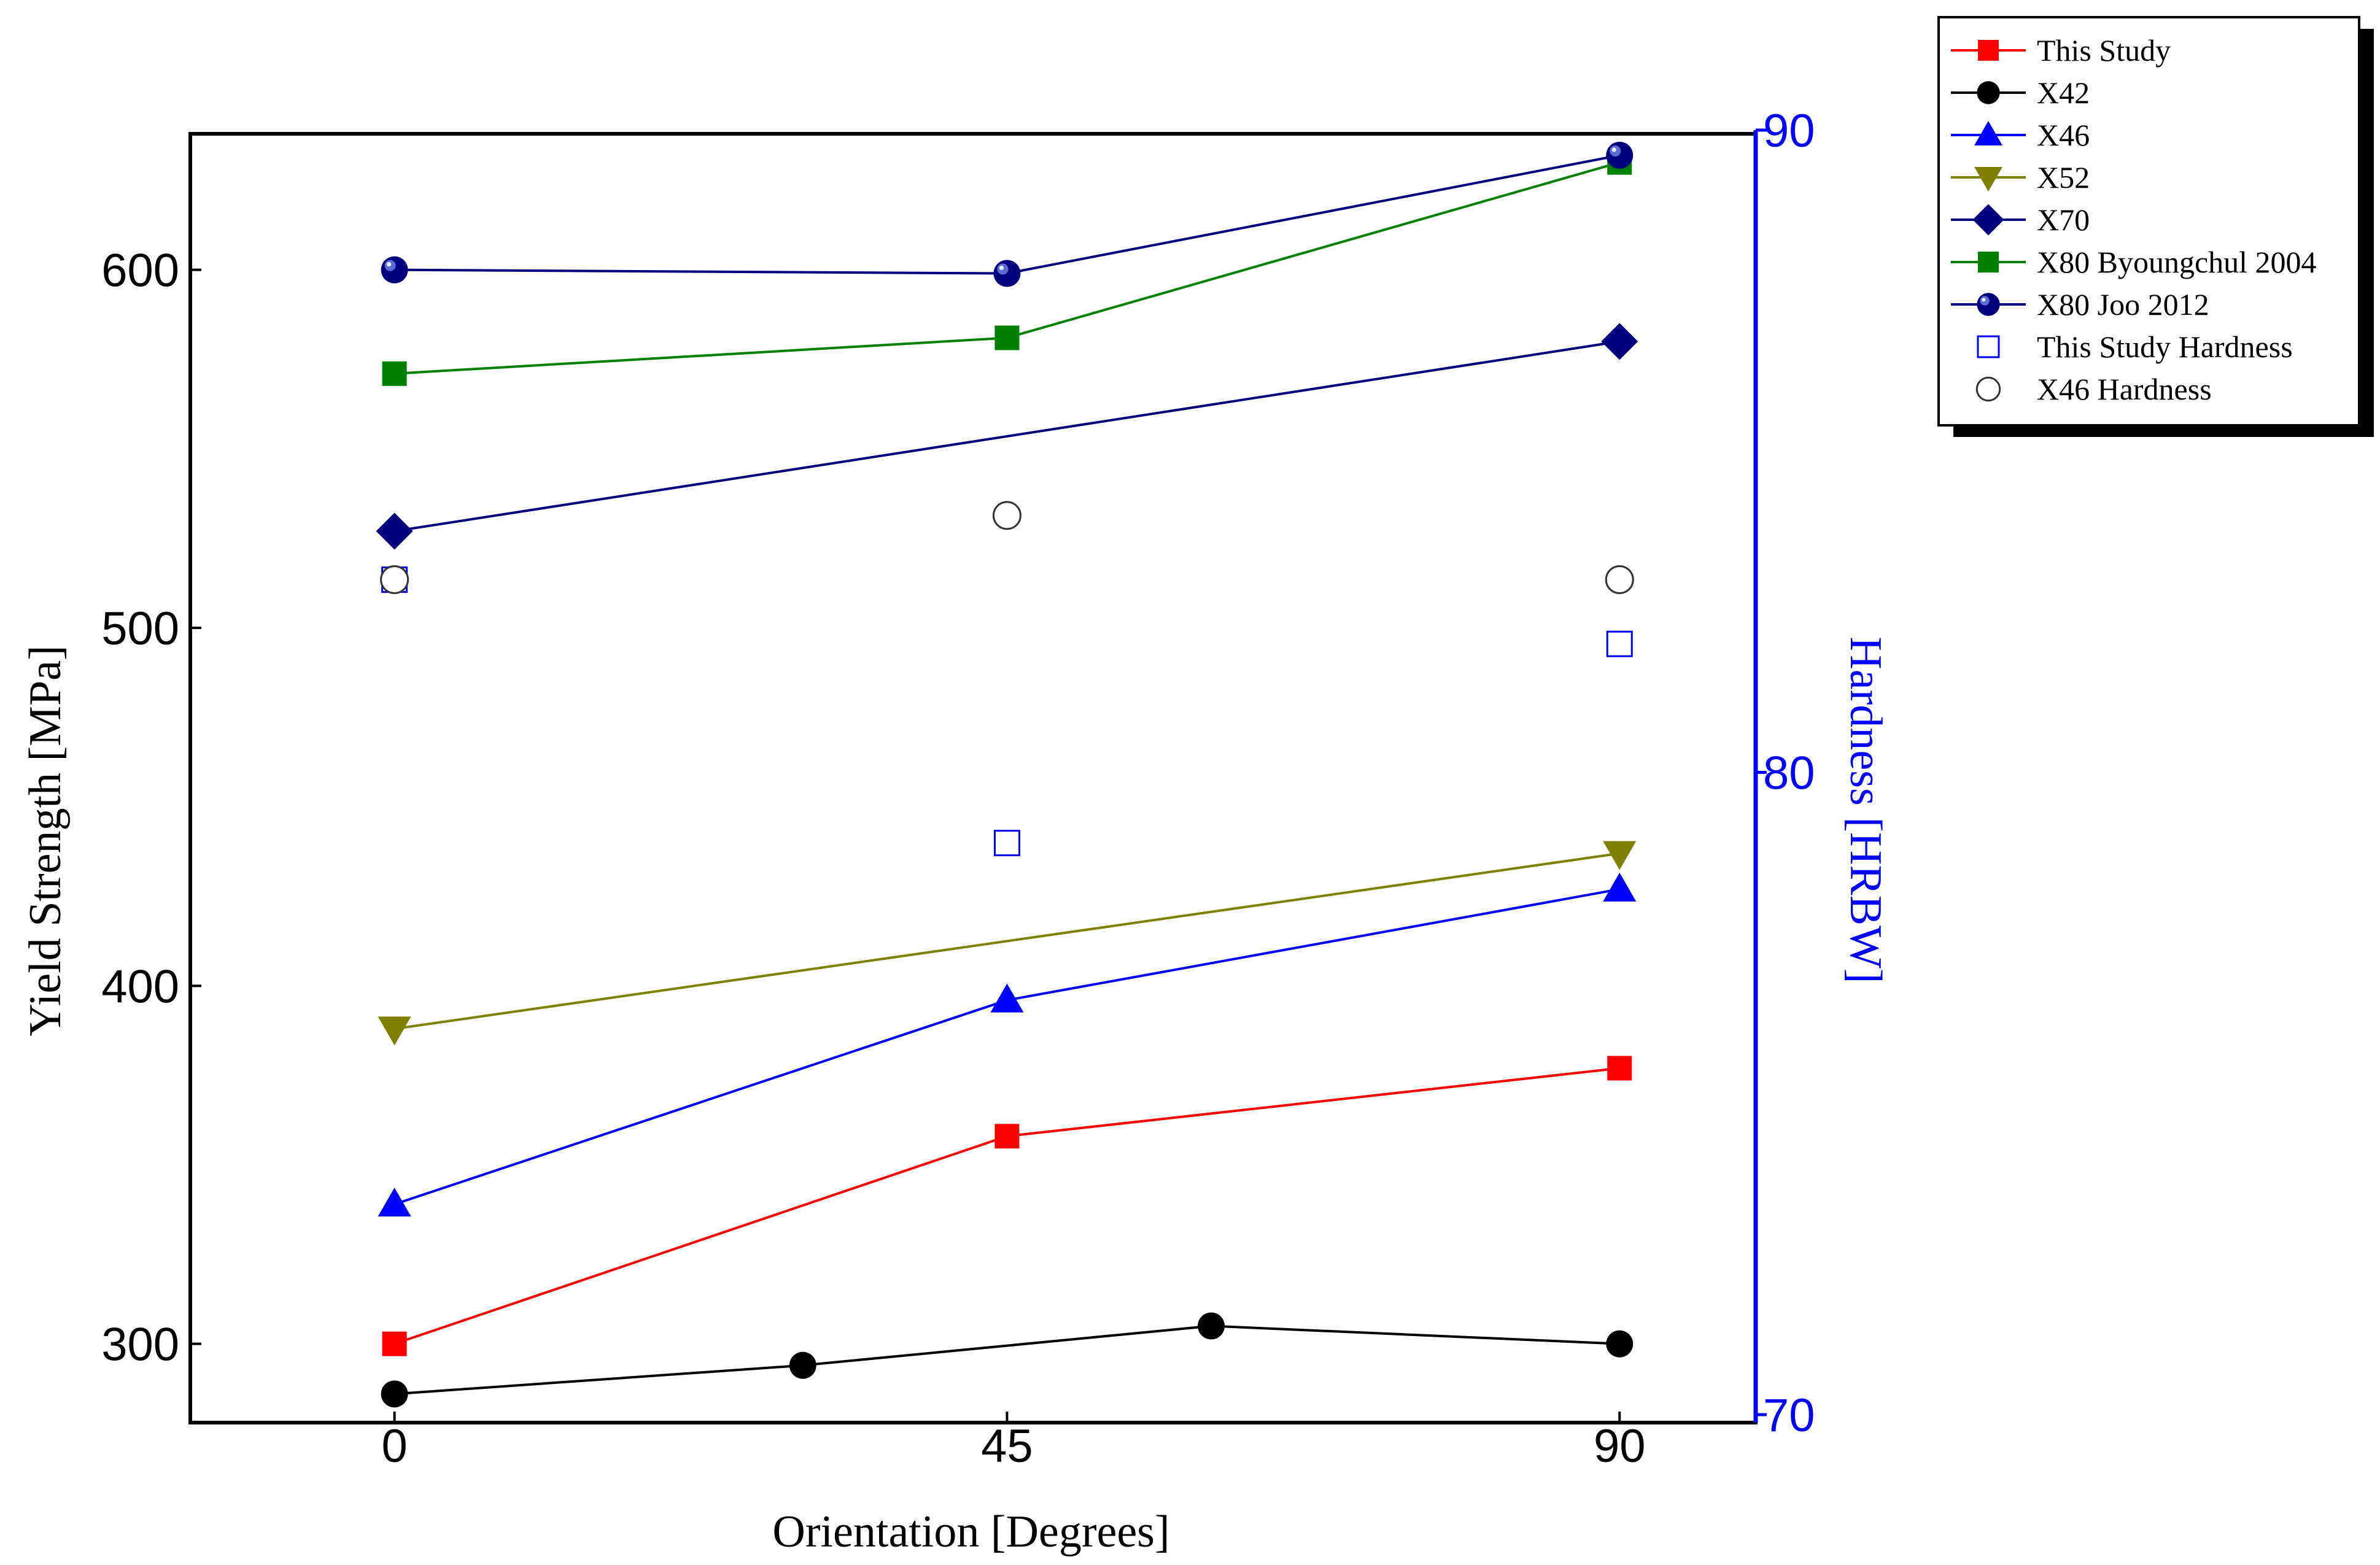  Describe the element at coordinates (1007, 1360) in the screenshot. I see `series-line-x42` at that location.